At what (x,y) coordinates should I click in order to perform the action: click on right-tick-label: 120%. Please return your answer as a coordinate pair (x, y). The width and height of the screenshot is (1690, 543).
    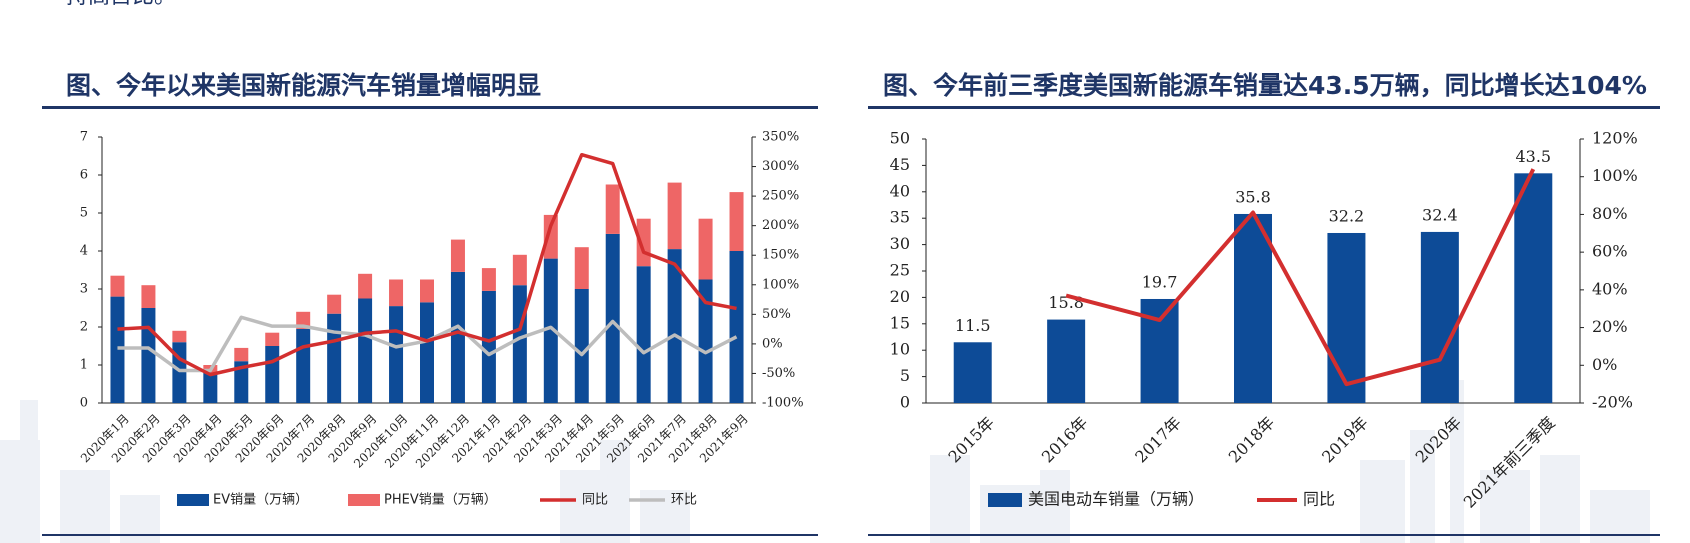
    Looking at the image, I should click on (1615, 138).